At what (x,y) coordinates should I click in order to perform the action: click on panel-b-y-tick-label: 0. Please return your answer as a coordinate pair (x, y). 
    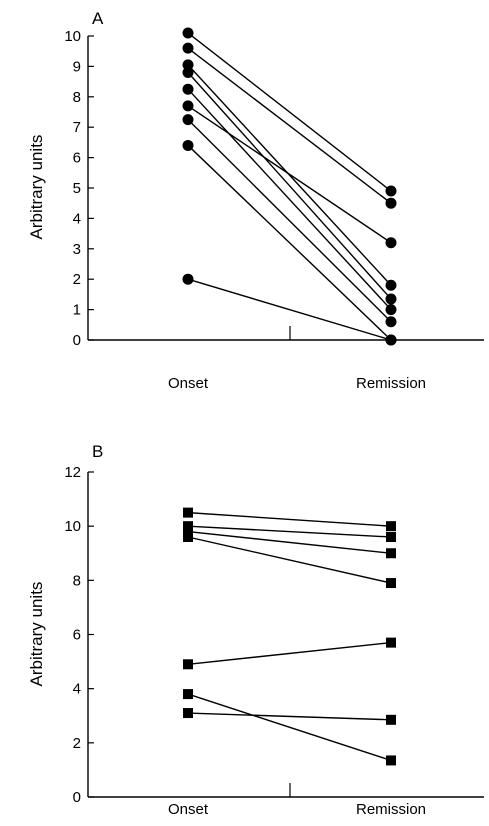
    Looking at the image, I should click on (77, 797).